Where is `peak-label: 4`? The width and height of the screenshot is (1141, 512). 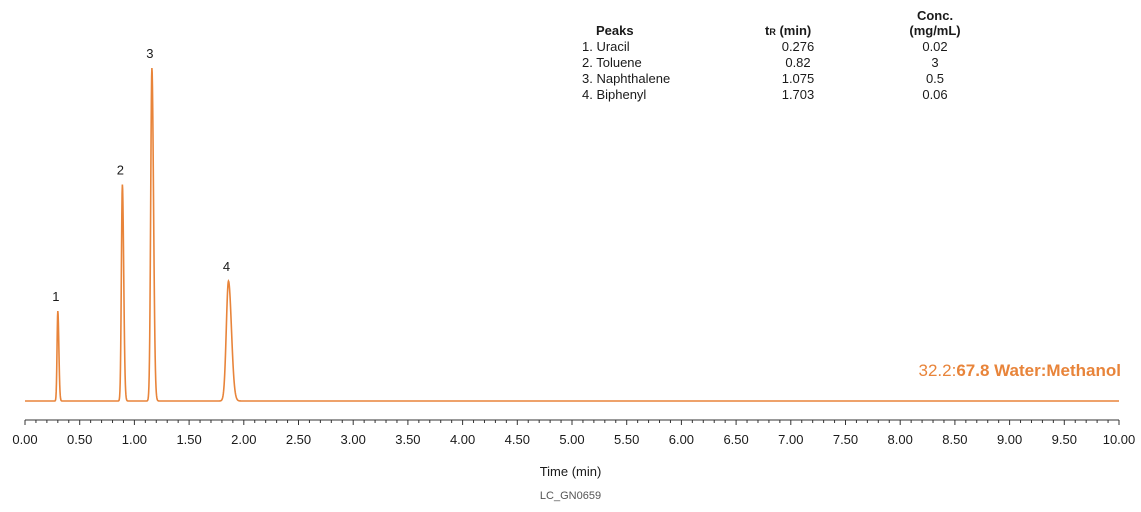 peak-label: 4 is located at coordinates (226, 266).